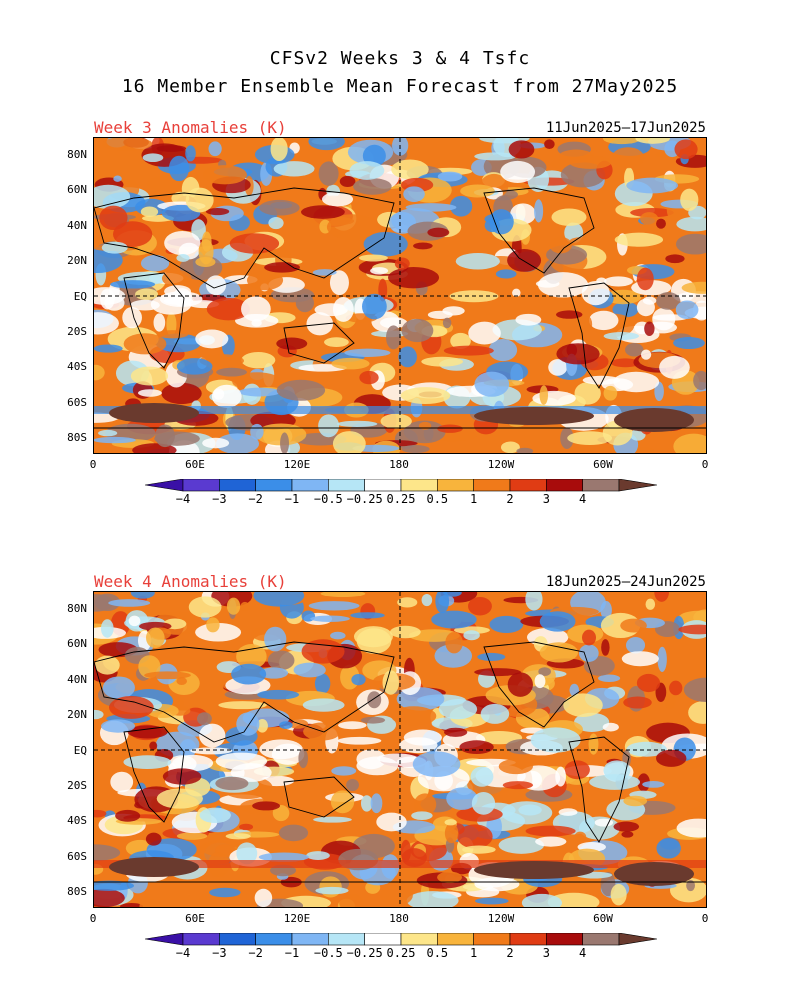 The height and width of the screenshot is (1000, 800). Describe the element at coordinates (77, 225) in the screenshot. I see `lat-tick-label: 40N` at that location.